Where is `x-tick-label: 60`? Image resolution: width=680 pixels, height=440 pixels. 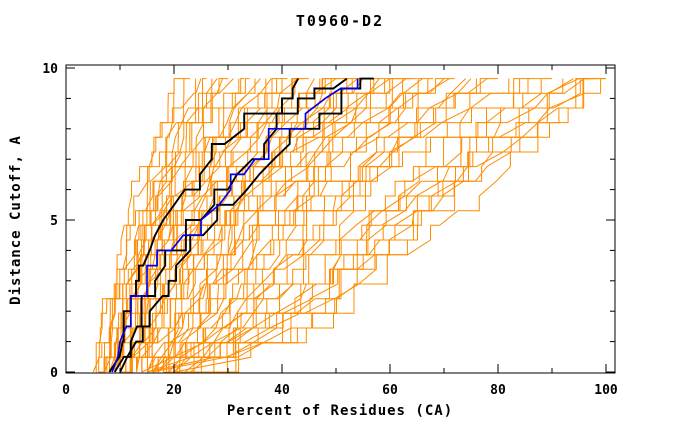
x-tick-label: 60 is located at coordinates (390, 390).